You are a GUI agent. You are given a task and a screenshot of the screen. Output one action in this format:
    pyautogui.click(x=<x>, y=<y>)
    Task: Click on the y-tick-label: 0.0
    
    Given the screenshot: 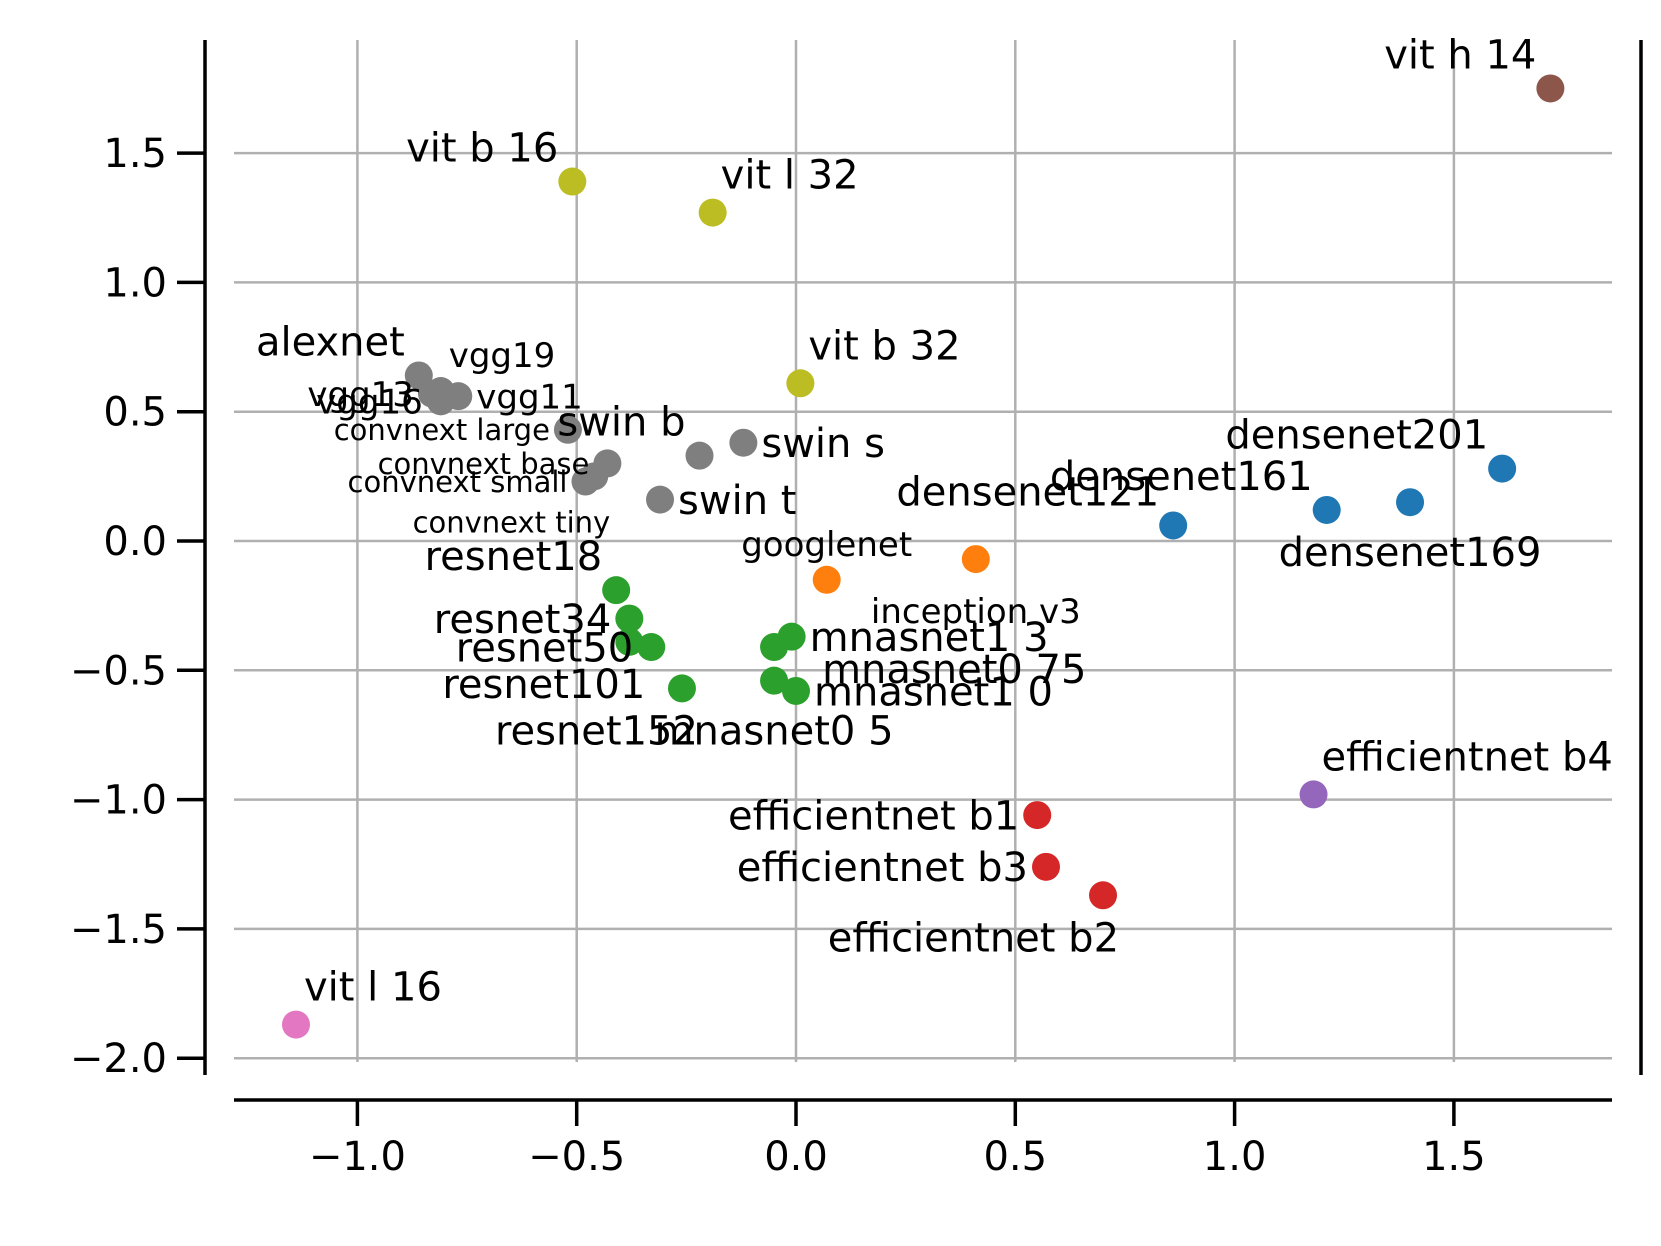 What is the action you would take?
    pyautogui.click(x=135, y=542)
    